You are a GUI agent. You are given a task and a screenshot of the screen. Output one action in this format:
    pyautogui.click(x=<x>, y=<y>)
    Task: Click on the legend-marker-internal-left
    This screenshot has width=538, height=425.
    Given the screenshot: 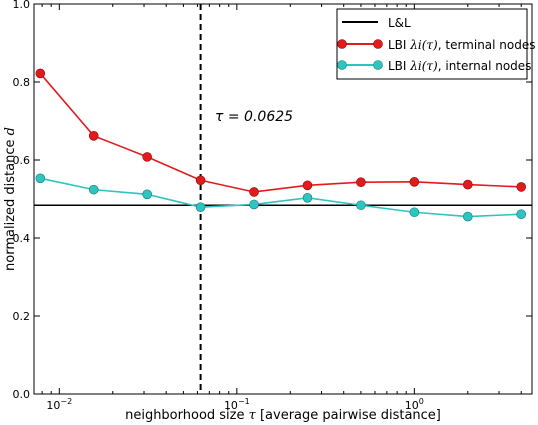 What is the action you would take?
    pyautogui.click(x=342, y=65)
    